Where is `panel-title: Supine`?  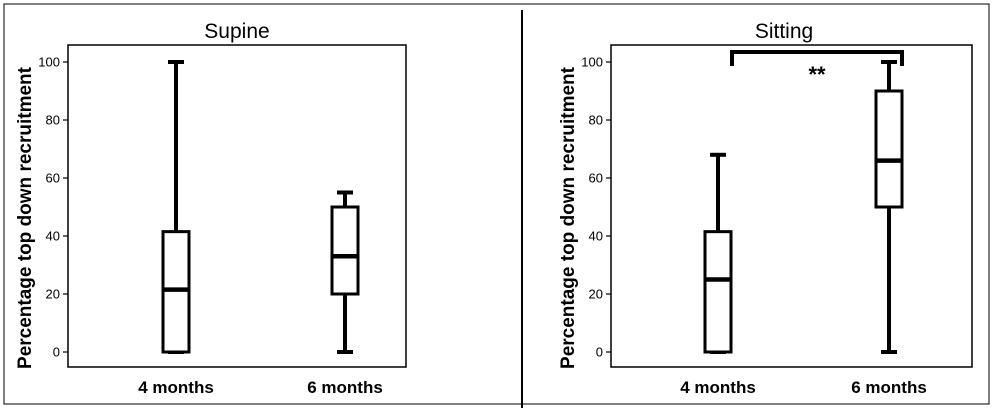
panel-title: Supine is located at coordinates (236, 31).